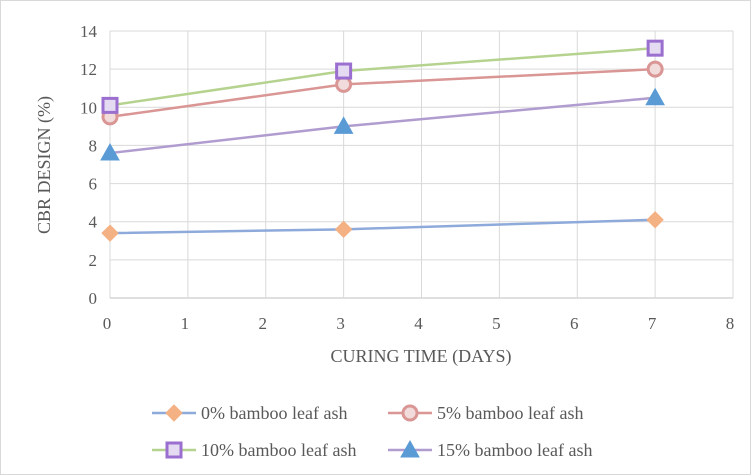 The image size is (751, 476). Describe the element at coordinates (88, 69) in the screenshot. I see `y-tick-label: 12` at that location.